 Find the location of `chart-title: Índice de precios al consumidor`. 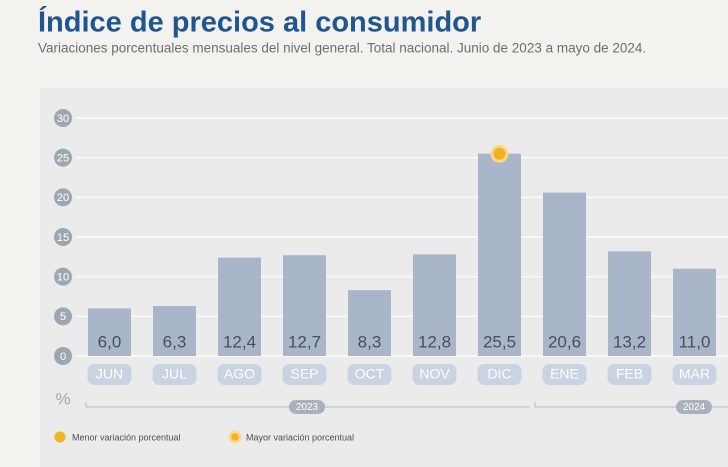

chart-title: Índice de precios al consumidor is located at coordinates (259, 22).